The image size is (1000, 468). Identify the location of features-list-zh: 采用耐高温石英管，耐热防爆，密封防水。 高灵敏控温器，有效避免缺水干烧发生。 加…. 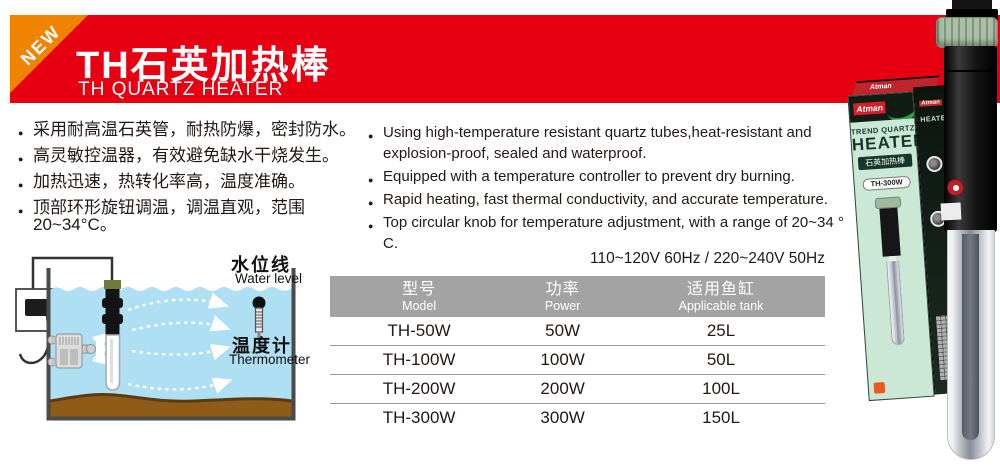
(190, 181).